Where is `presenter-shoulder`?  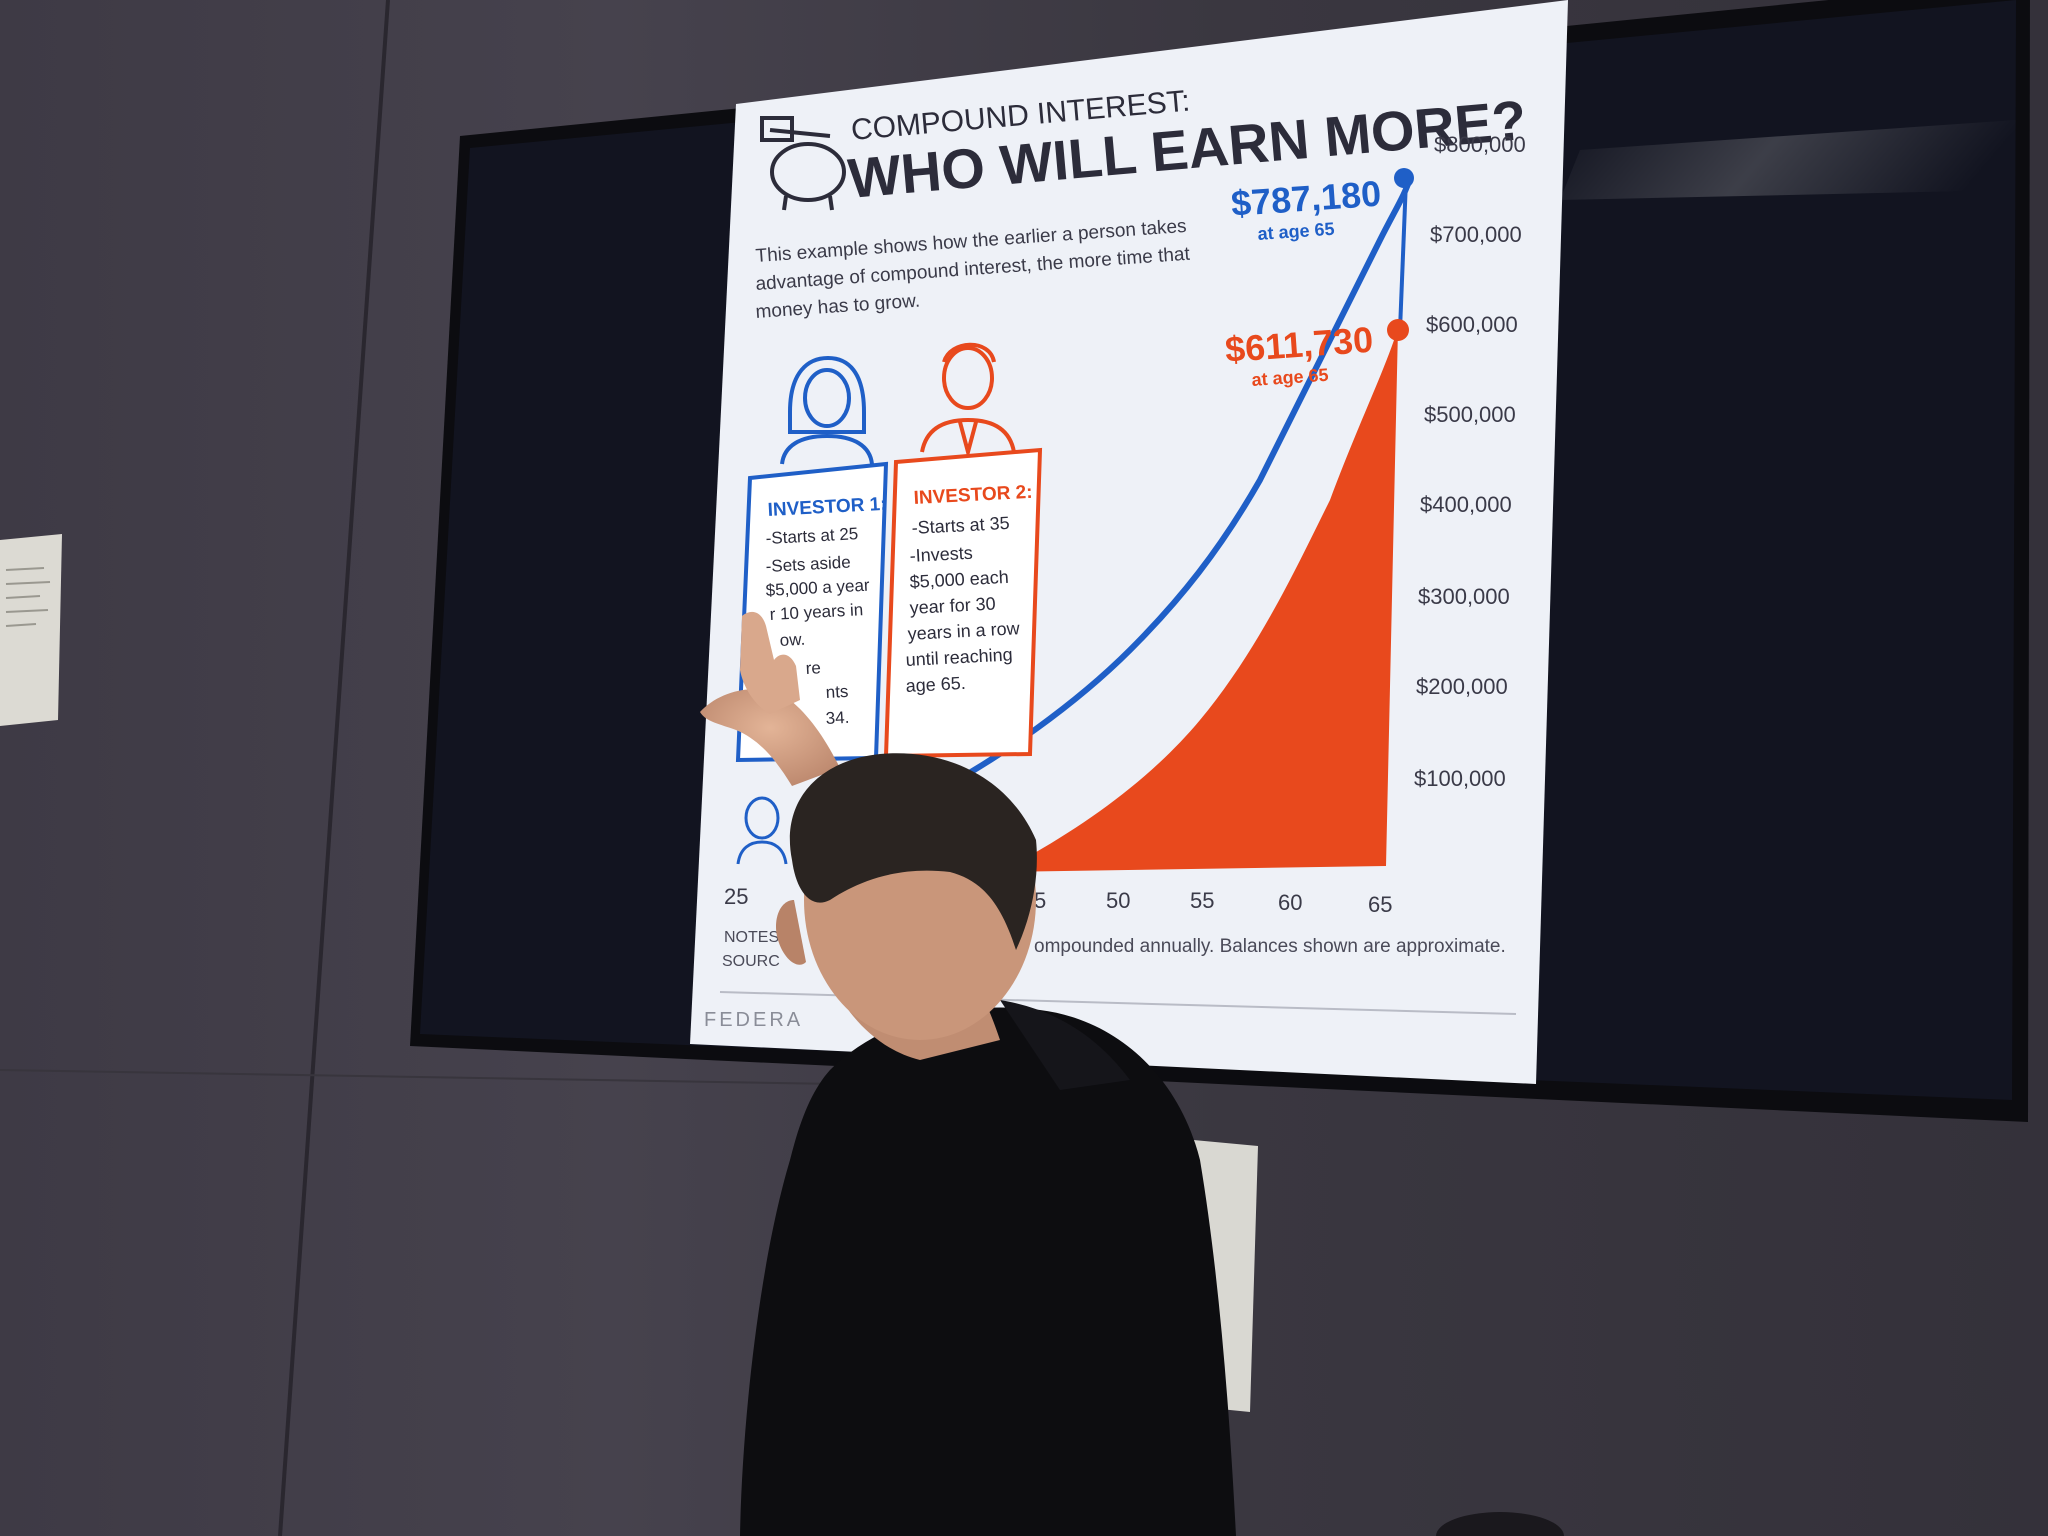
presenter-shoulder is located at coordinates (1065, 1045).